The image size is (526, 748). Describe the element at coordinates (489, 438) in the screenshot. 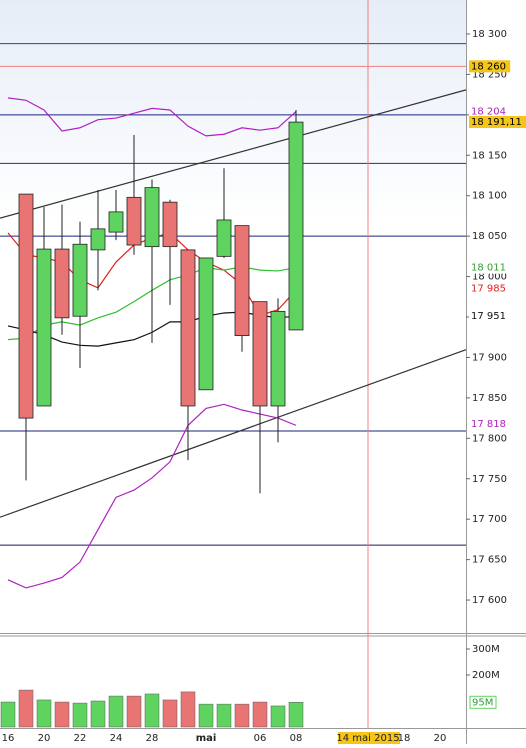

I see `y-tick-label: 17 800` at that location.